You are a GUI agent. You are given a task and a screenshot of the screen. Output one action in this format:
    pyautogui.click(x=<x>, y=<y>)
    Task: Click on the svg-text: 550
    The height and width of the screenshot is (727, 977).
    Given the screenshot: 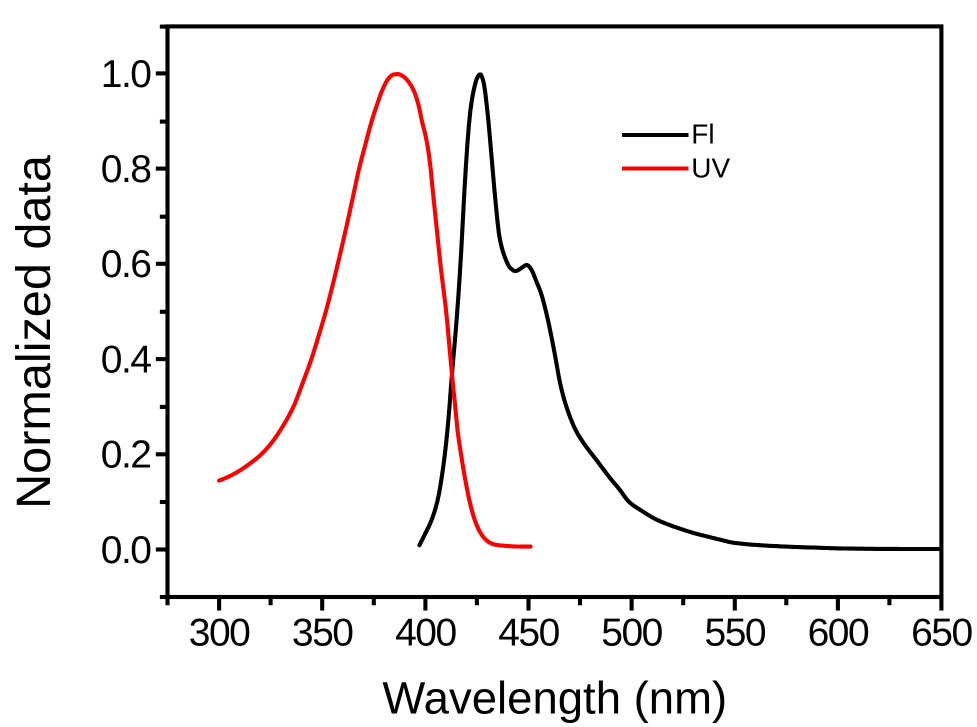 What is the action you would take?
    pyautogui.click(x=735, y=632)
    